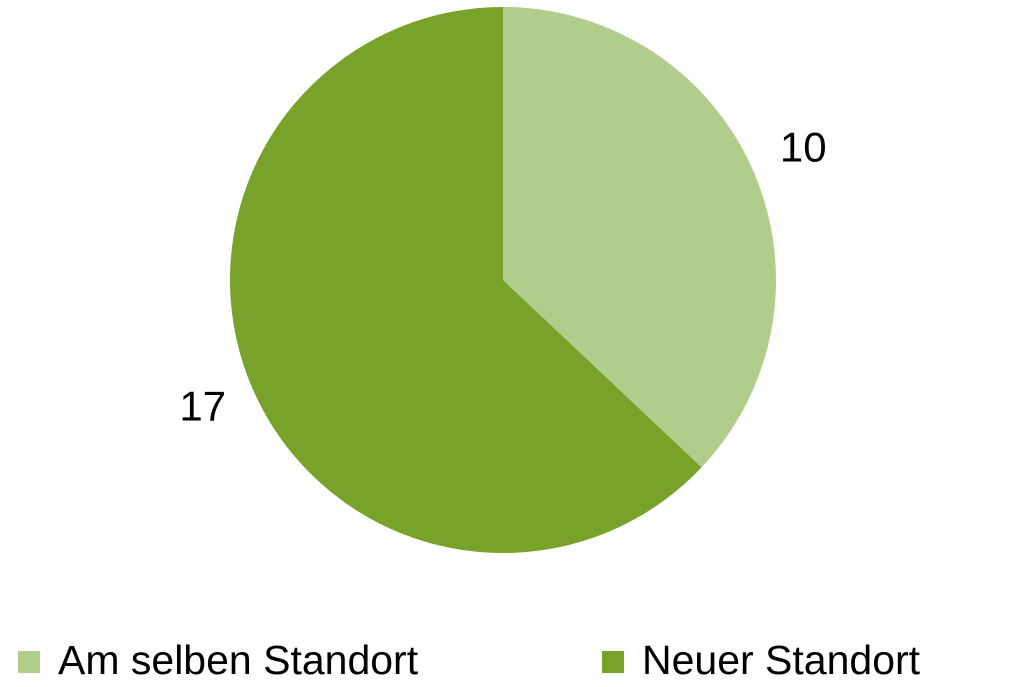  I want to click on legend-label: Neuer Standort, so click(781, 660).